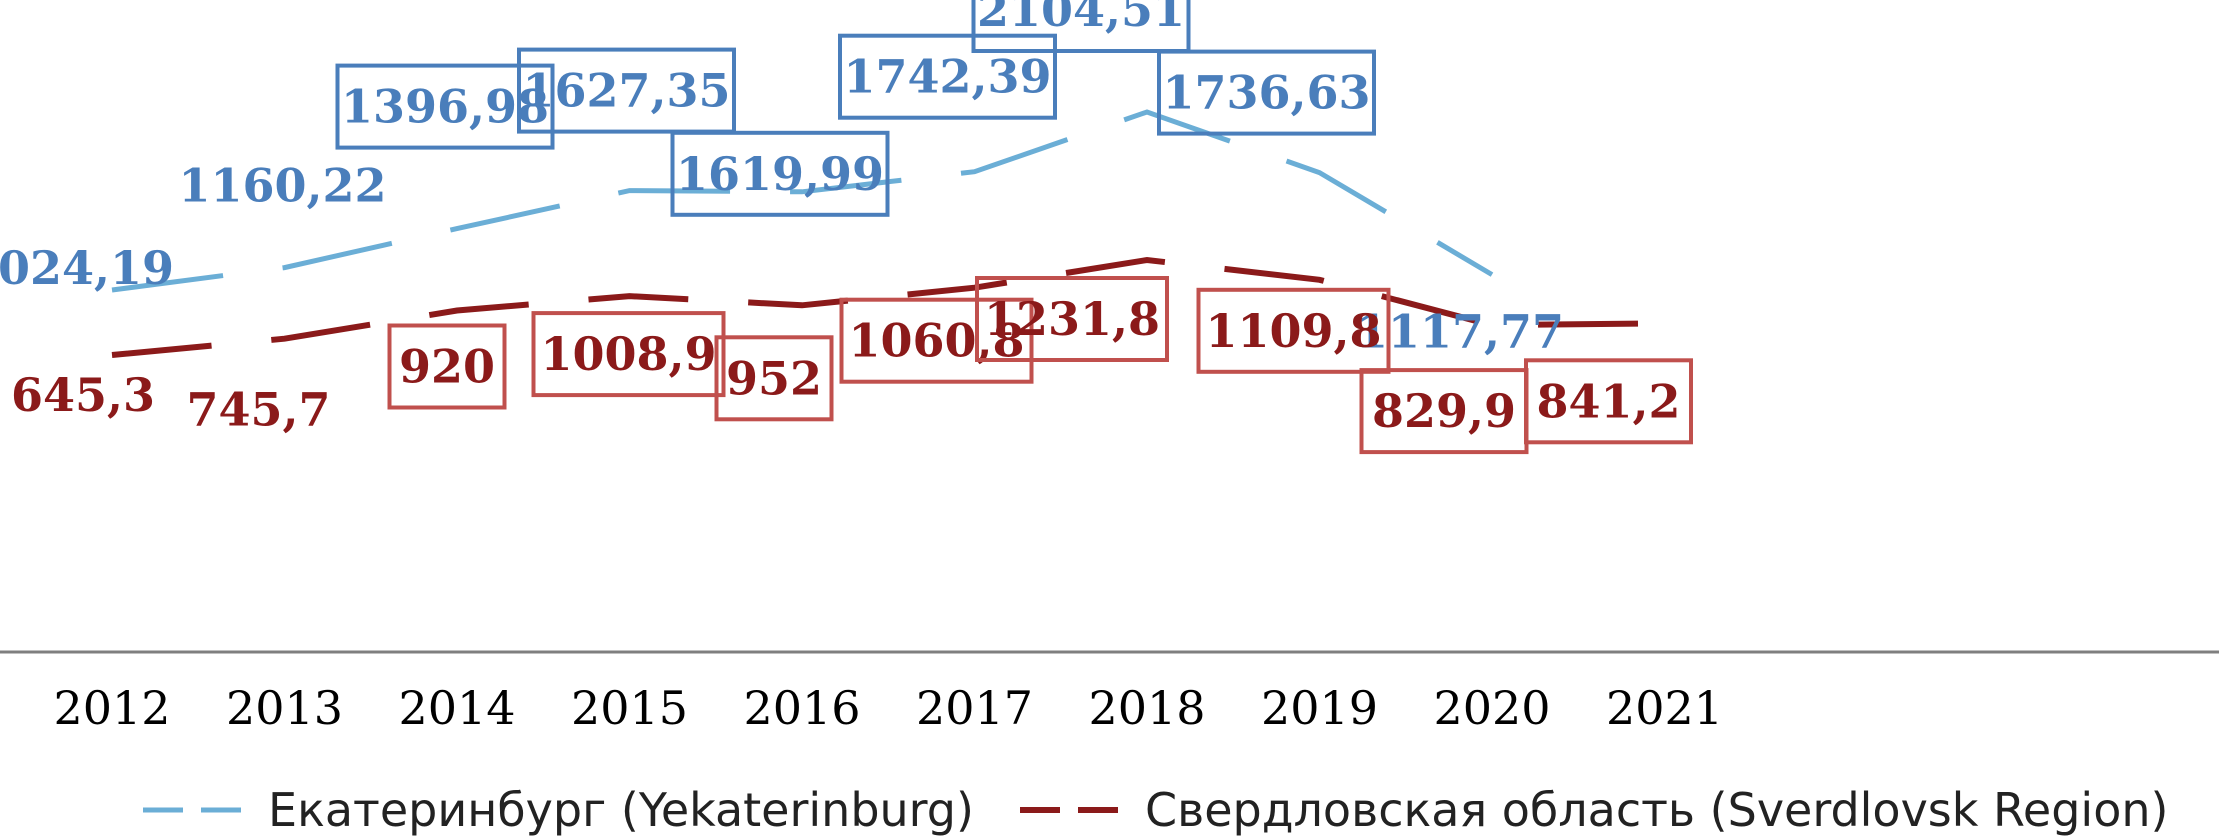 The image size is (2219, 838). What do you see at coordinates (456, 708) in the screenshot?
I see `x-tick-2014: 2014` at bounding box center [456, 708].